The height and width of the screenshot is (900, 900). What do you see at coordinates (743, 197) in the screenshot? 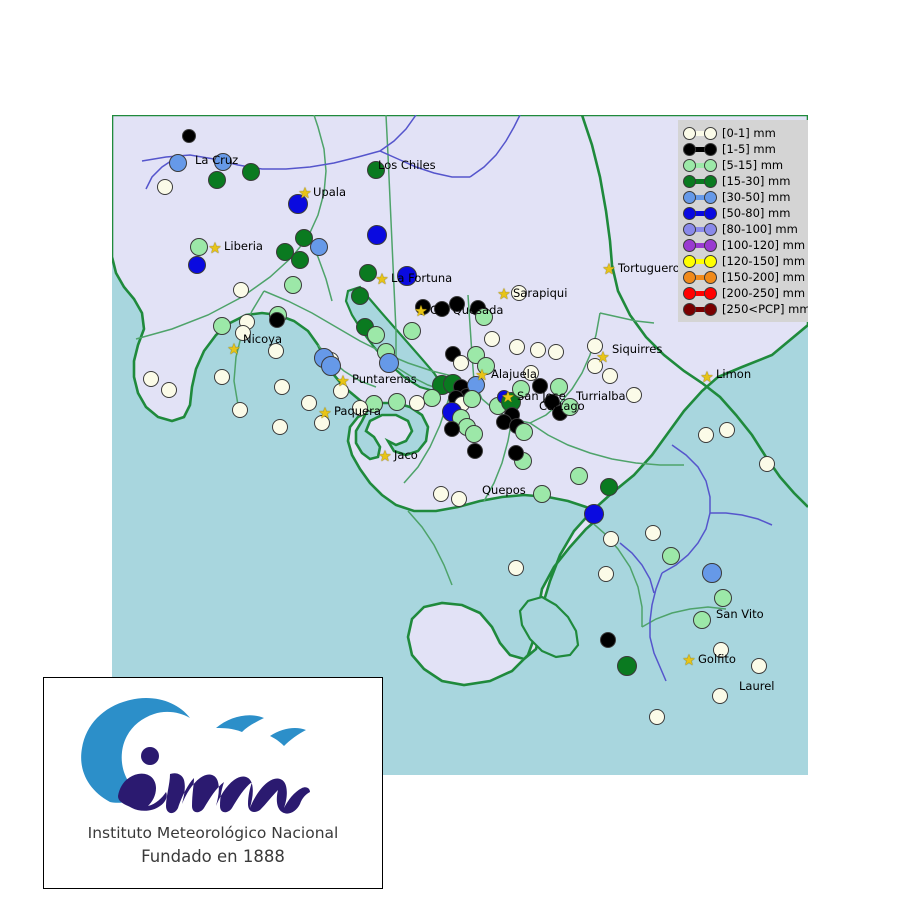
I see `legend-row: [30-50] mm` at bounding box center [743, 197].